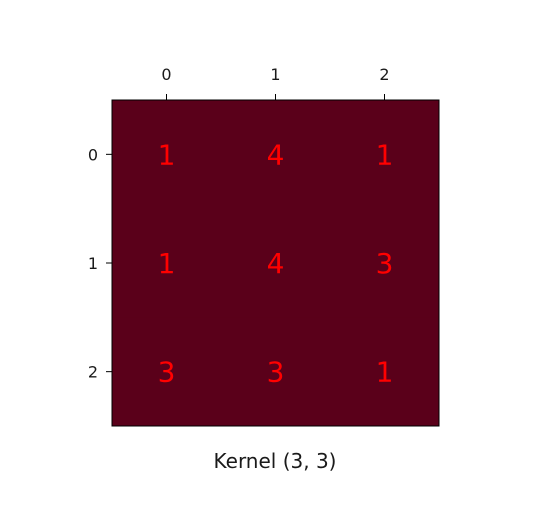 The width and height of the screenshot is (546, 524). Describe the element at coordinates (275, 461) in the screenshot. I see `x-axis-label: Kernel (3, 3)` at that location.